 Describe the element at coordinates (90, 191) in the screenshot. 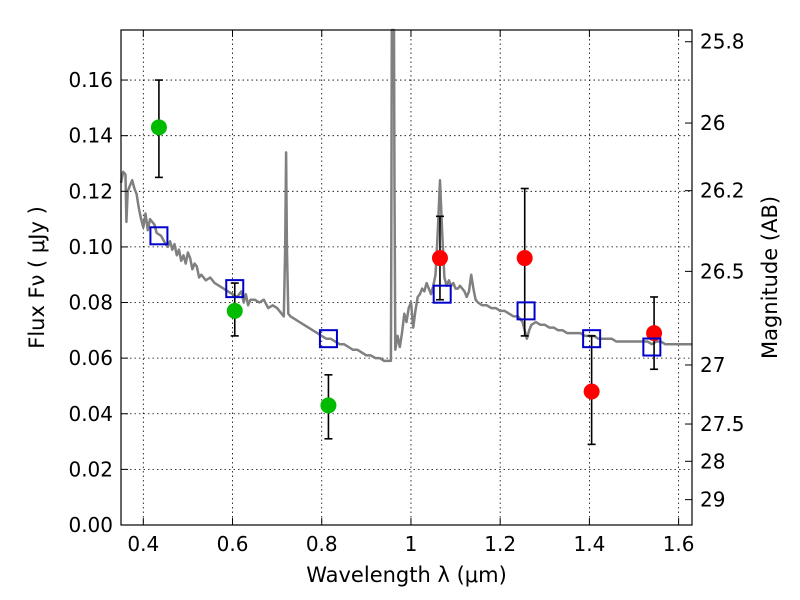

I see `y-tick-label: 0.12` at that location.